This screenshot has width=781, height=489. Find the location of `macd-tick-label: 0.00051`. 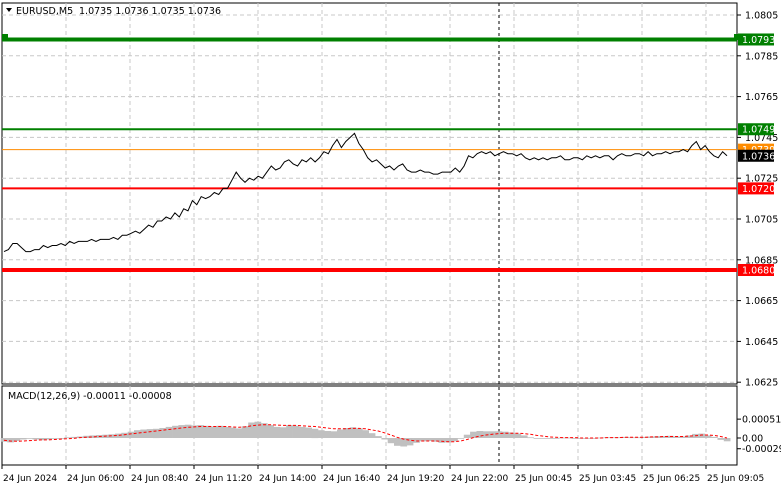

macd-tick-label: 0.00051 is located at coordinates (761, 420).